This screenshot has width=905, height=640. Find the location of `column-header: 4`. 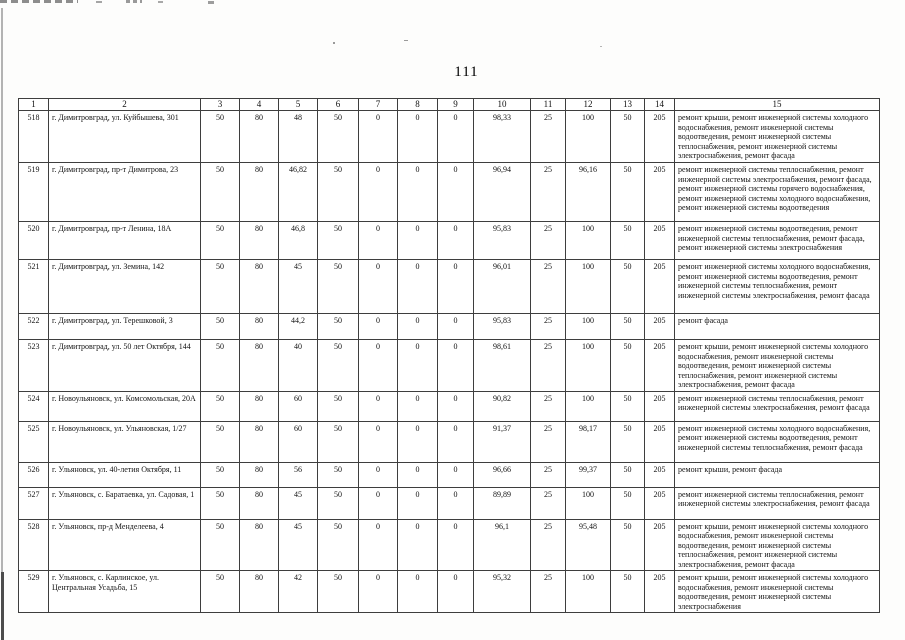

column-header: 4 is located at coordinates (259, 104).